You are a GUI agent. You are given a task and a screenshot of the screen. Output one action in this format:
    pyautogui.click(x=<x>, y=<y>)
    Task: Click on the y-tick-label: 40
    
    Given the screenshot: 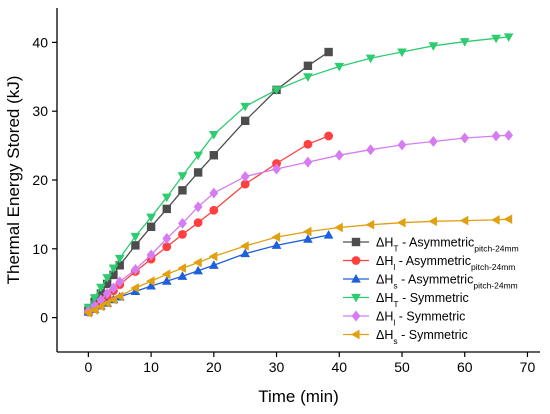 What is the action you would take?
    pyautogui.click(x=40, y=42)
    